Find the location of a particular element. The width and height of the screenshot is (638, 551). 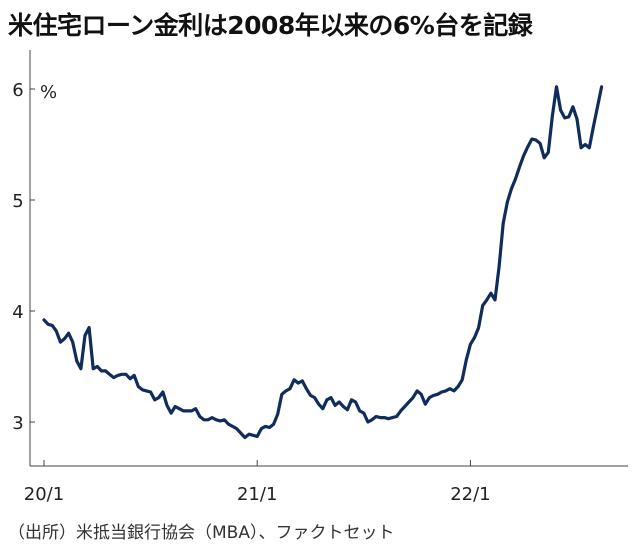

y-tick-label: 4 is located at coordinates (17, 312).